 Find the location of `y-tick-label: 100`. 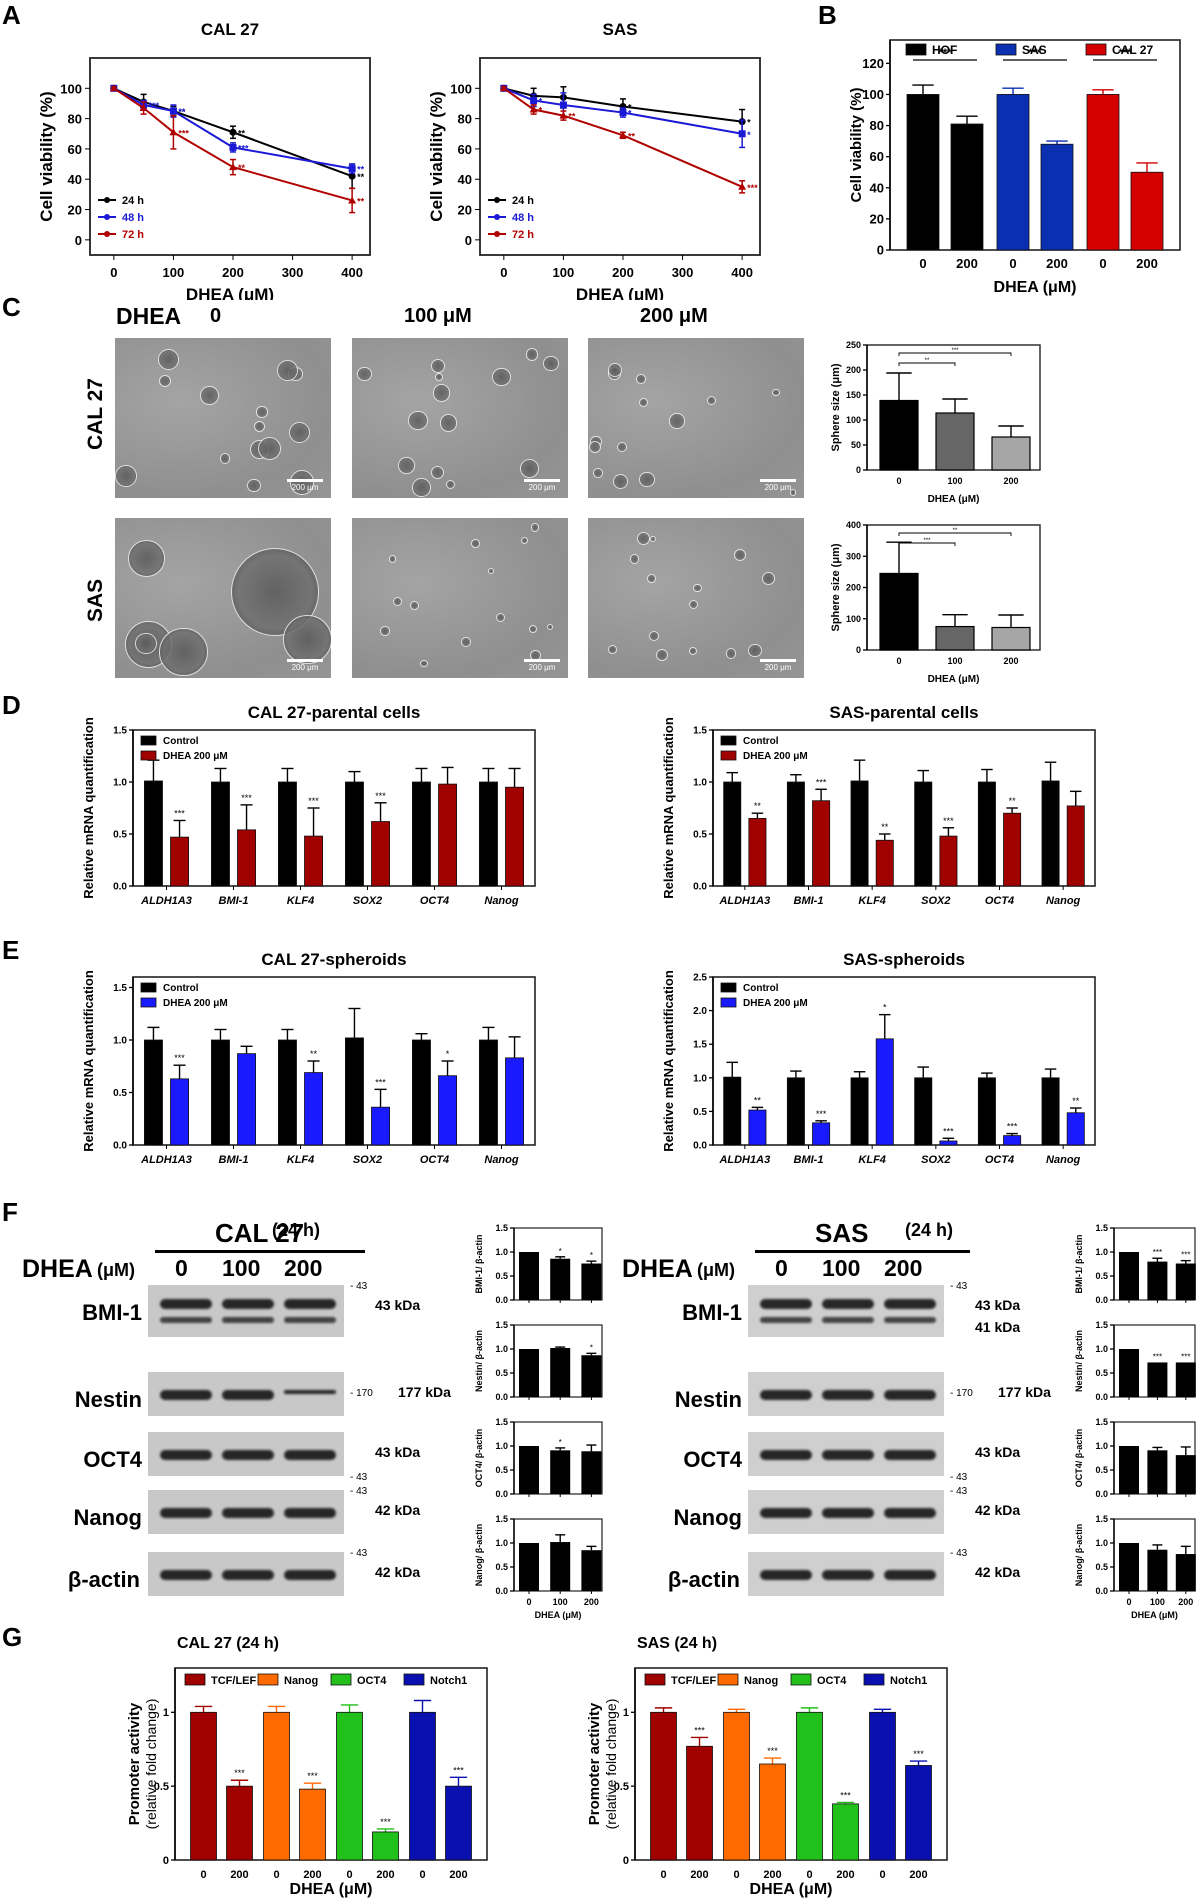

y-tick-label: 100 is located at coordinates (853, 619).